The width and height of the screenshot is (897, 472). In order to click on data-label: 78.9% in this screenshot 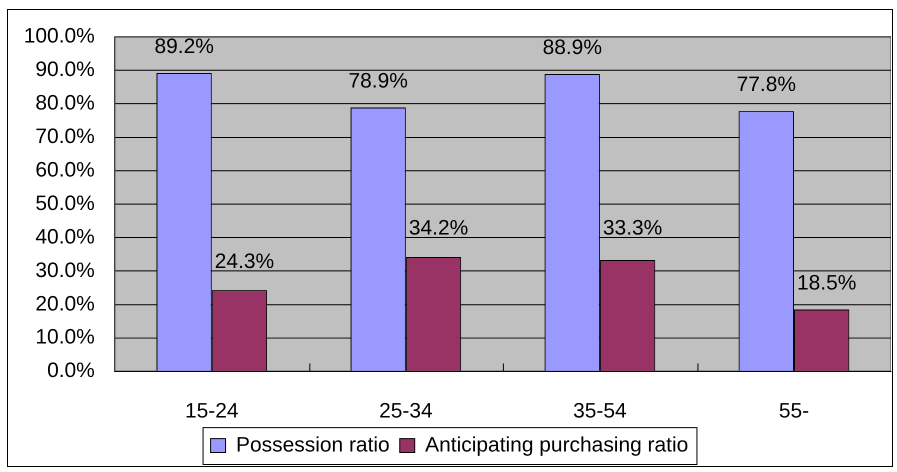, I will do `click(378, 81)`.